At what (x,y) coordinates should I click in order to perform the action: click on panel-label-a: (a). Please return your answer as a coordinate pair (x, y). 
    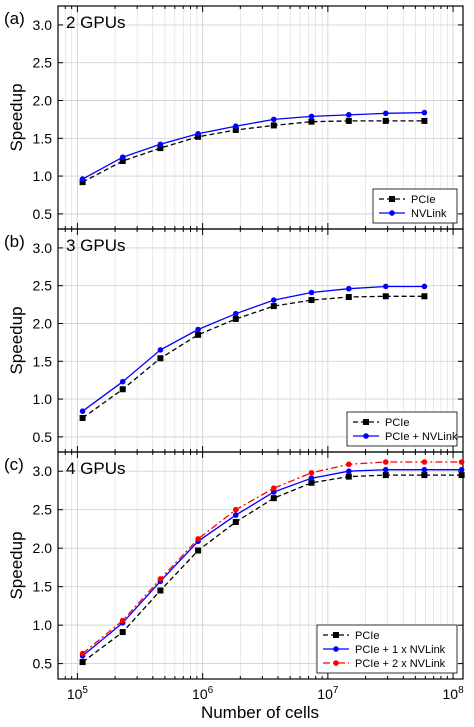
    Looking at the image, I should click on (14, 18).